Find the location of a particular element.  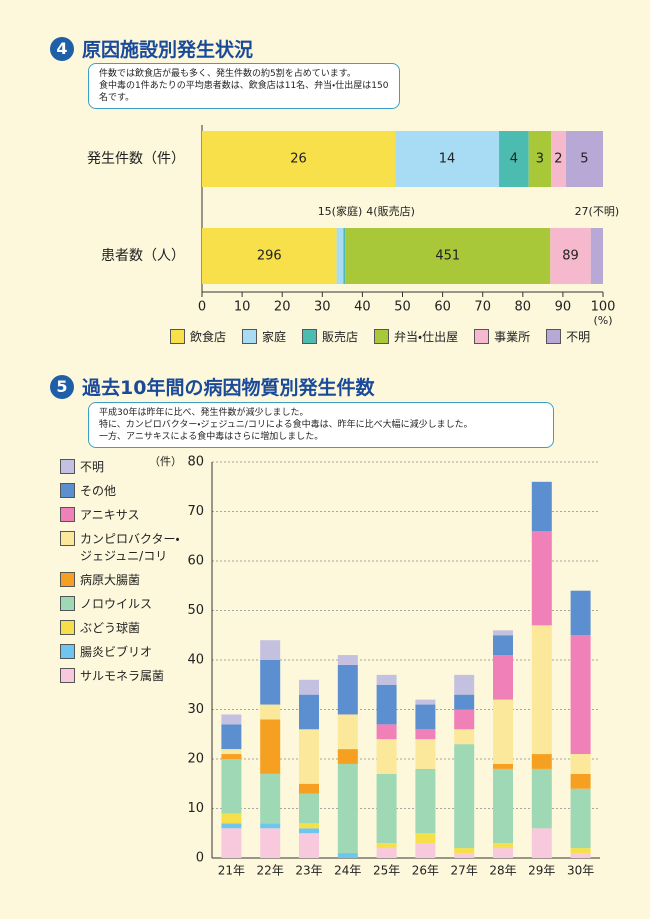

y-tick-label: 0 is located at coordinates (200, 858).